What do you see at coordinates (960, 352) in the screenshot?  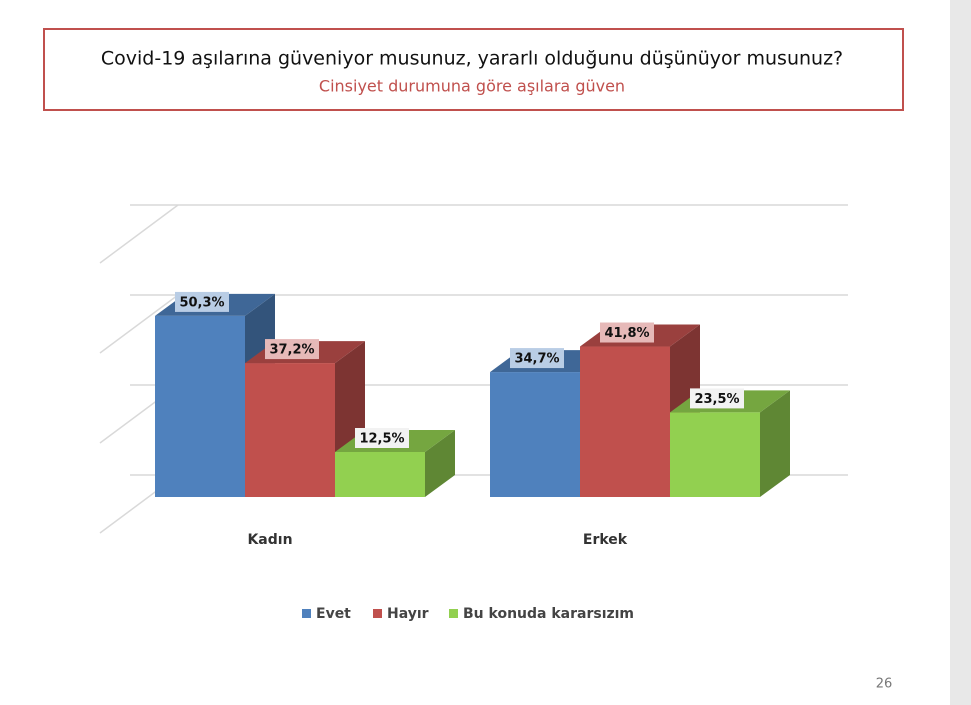 I see `edge` at bounding box center [960, 352].